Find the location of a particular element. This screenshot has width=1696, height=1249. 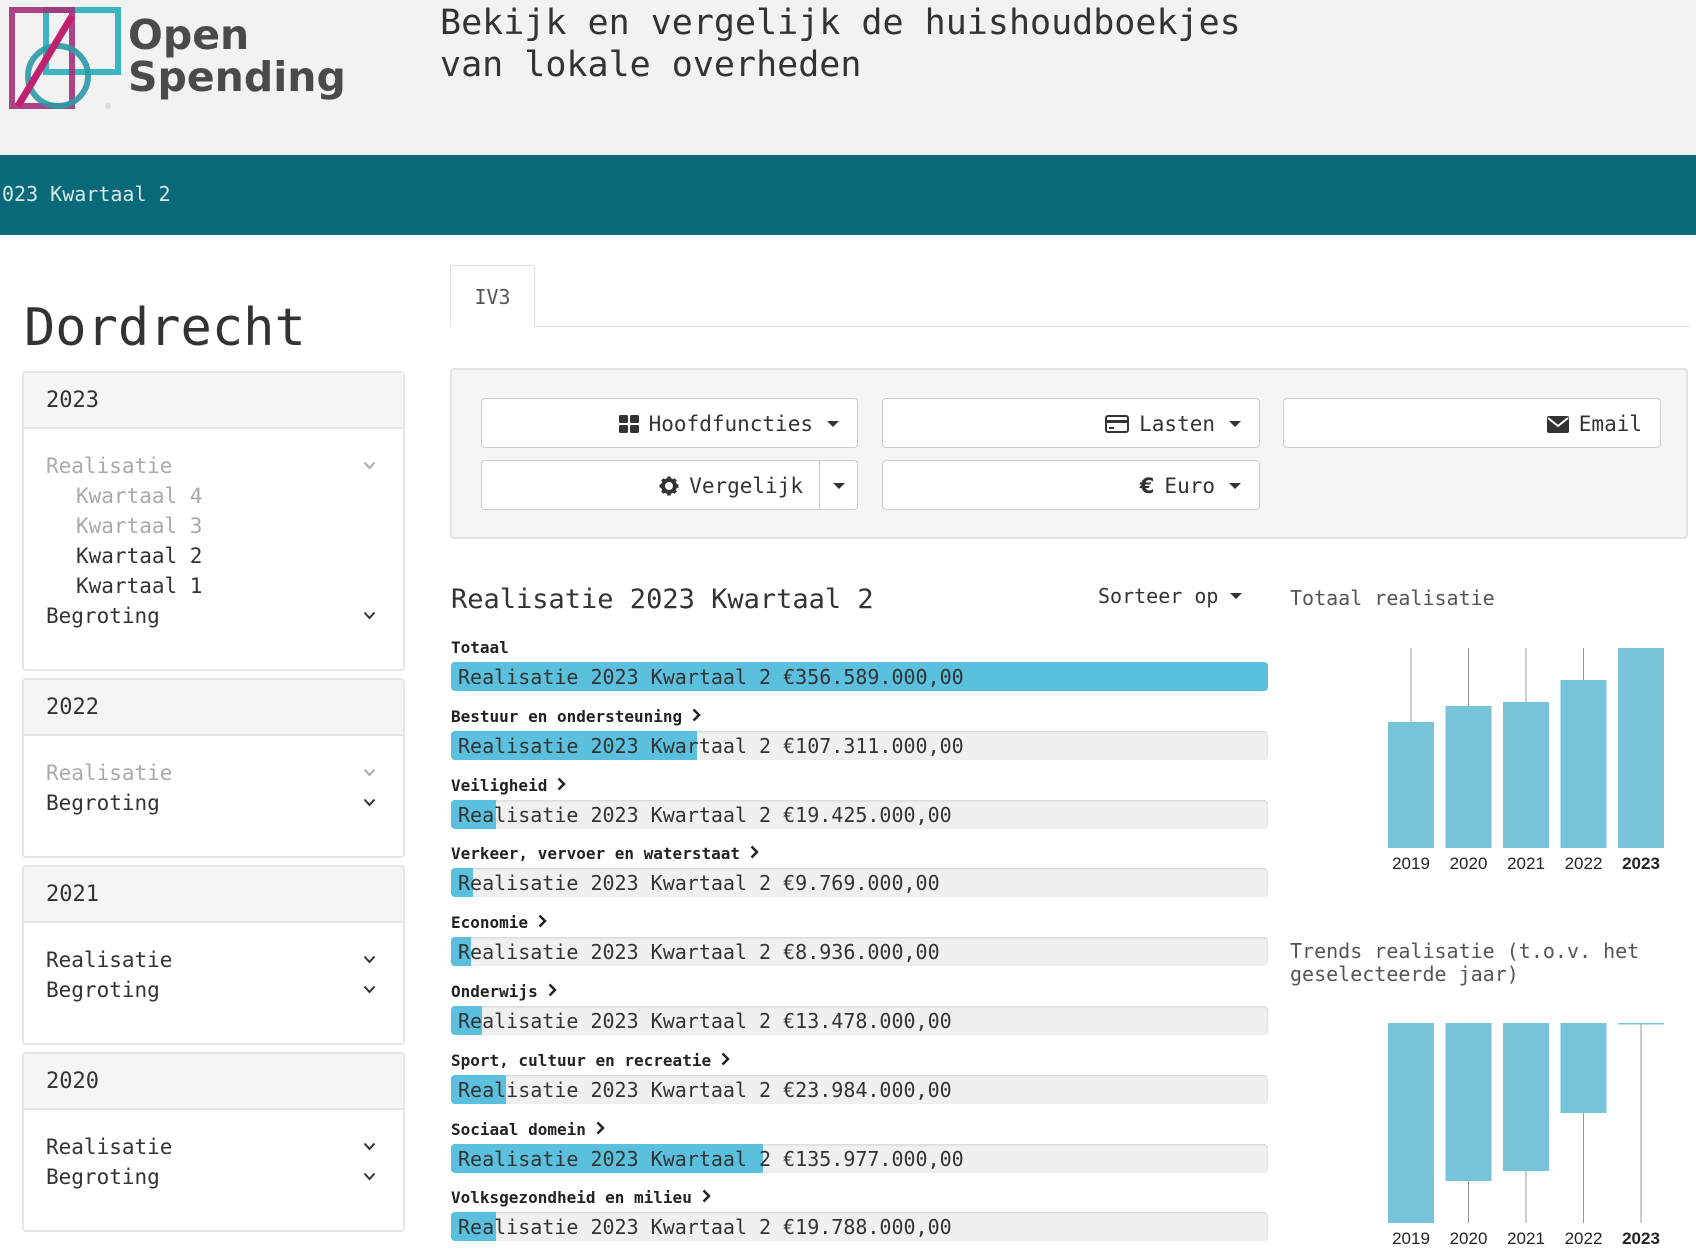

totaal-chart: 2019 2020 2021 2022 2023 is located at coordinates (1526, 760).